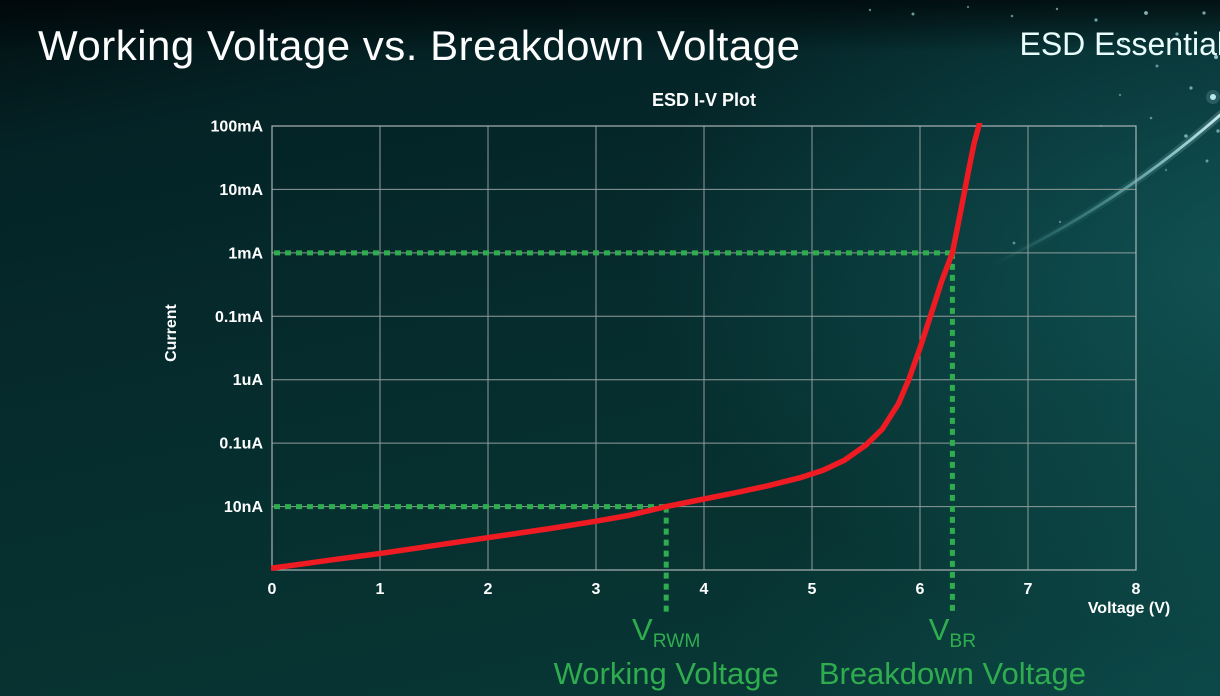 This screenshot has width=1220, height=696. What do you see at coordinates (596, 589) in the screenshot?
I see `x-tick-label: 3` at bounding box center [596, 589].